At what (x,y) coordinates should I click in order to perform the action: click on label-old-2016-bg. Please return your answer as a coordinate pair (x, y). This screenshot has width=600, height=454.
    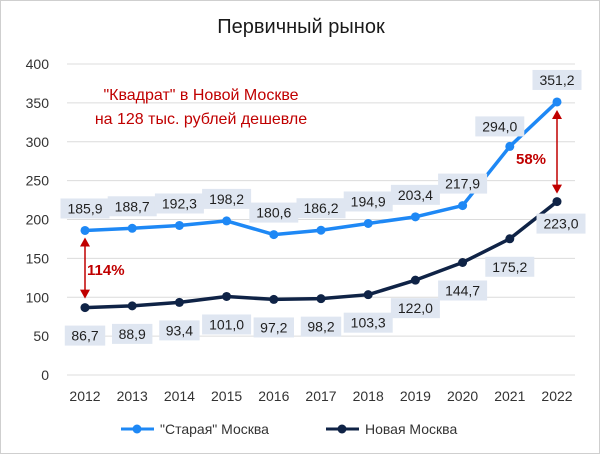
    Looking at the image, I should click on (274, 212).